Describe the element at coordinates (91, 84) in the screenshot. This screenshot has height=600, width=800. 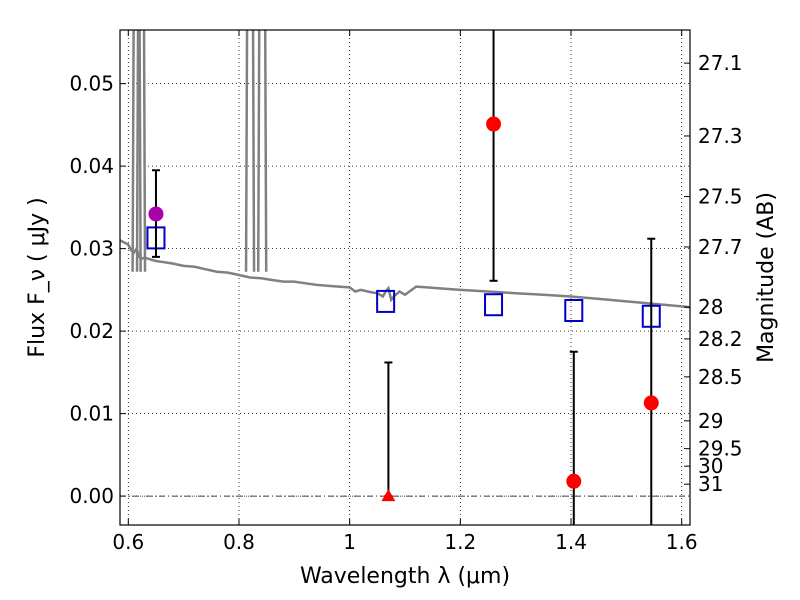
I see `y-tick-label: 0.05` at that location.